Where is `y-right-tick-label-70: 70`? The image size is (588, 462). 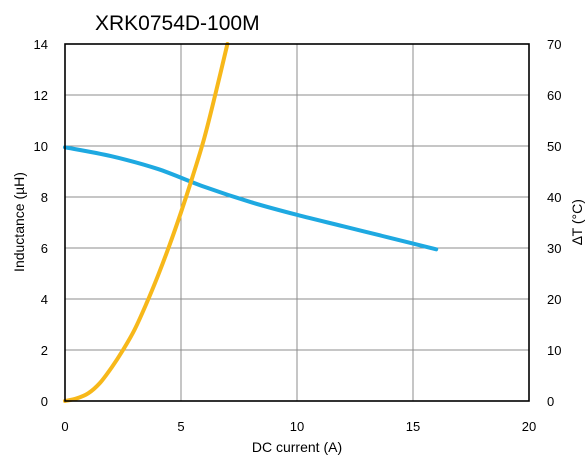 y-right-tick-label-70: 70 is located at coordinates (554, 44).